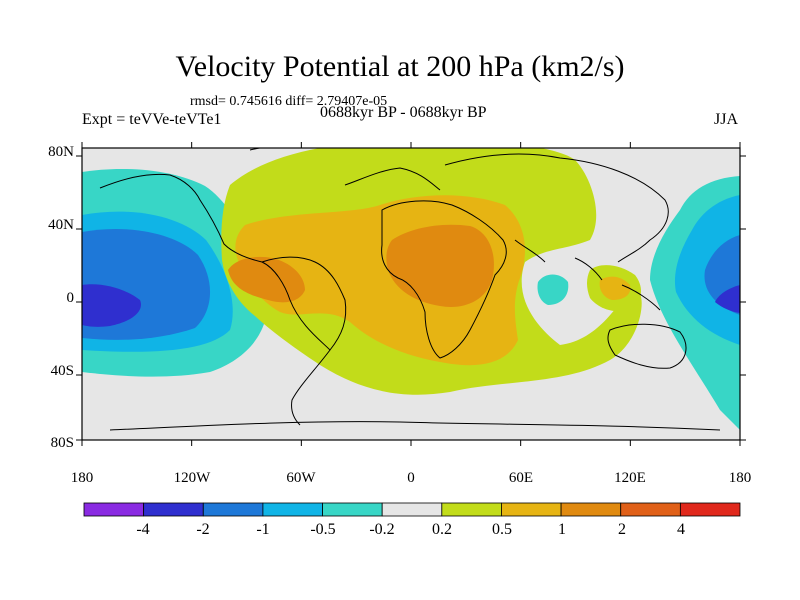 This screenshot has height=600, width=800. I want to click on colorbar-label: 4, so click(681, 529).